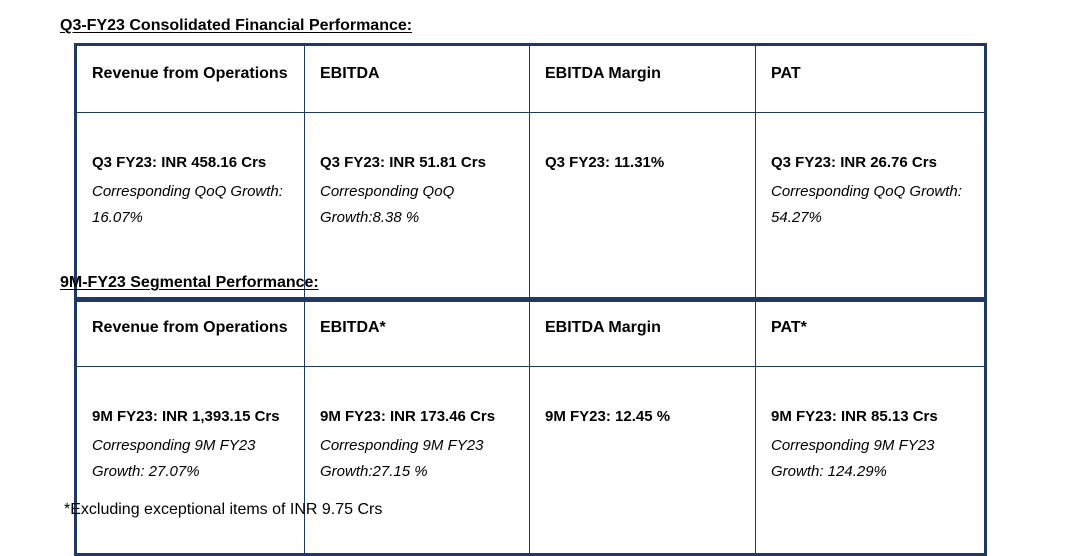 The width and height of the screenshot is (1080, 556). What do you see at coordinates (854, 416) in the screenshot?
I see `cell-value: 9M FY23: INR 85.13 Crs` at bounding box center [854, 416].